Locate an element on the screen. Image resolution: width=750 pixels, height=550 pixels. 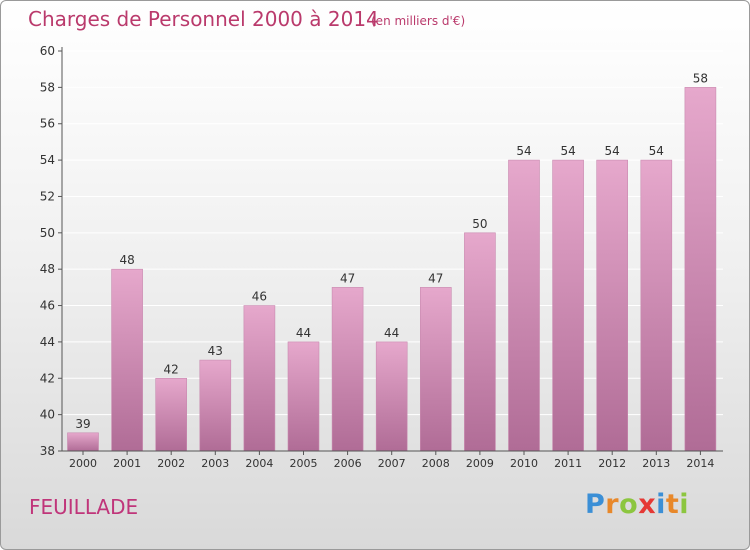
x-tick-label: 2001 is located at coordinates (127, 463).